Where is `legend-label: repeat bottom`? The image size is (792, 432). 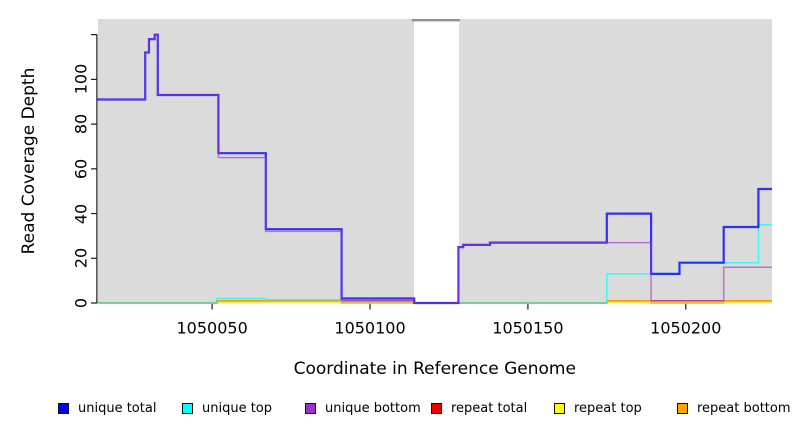 legend-label: repeat bottom is located at coordinates (744, 408).